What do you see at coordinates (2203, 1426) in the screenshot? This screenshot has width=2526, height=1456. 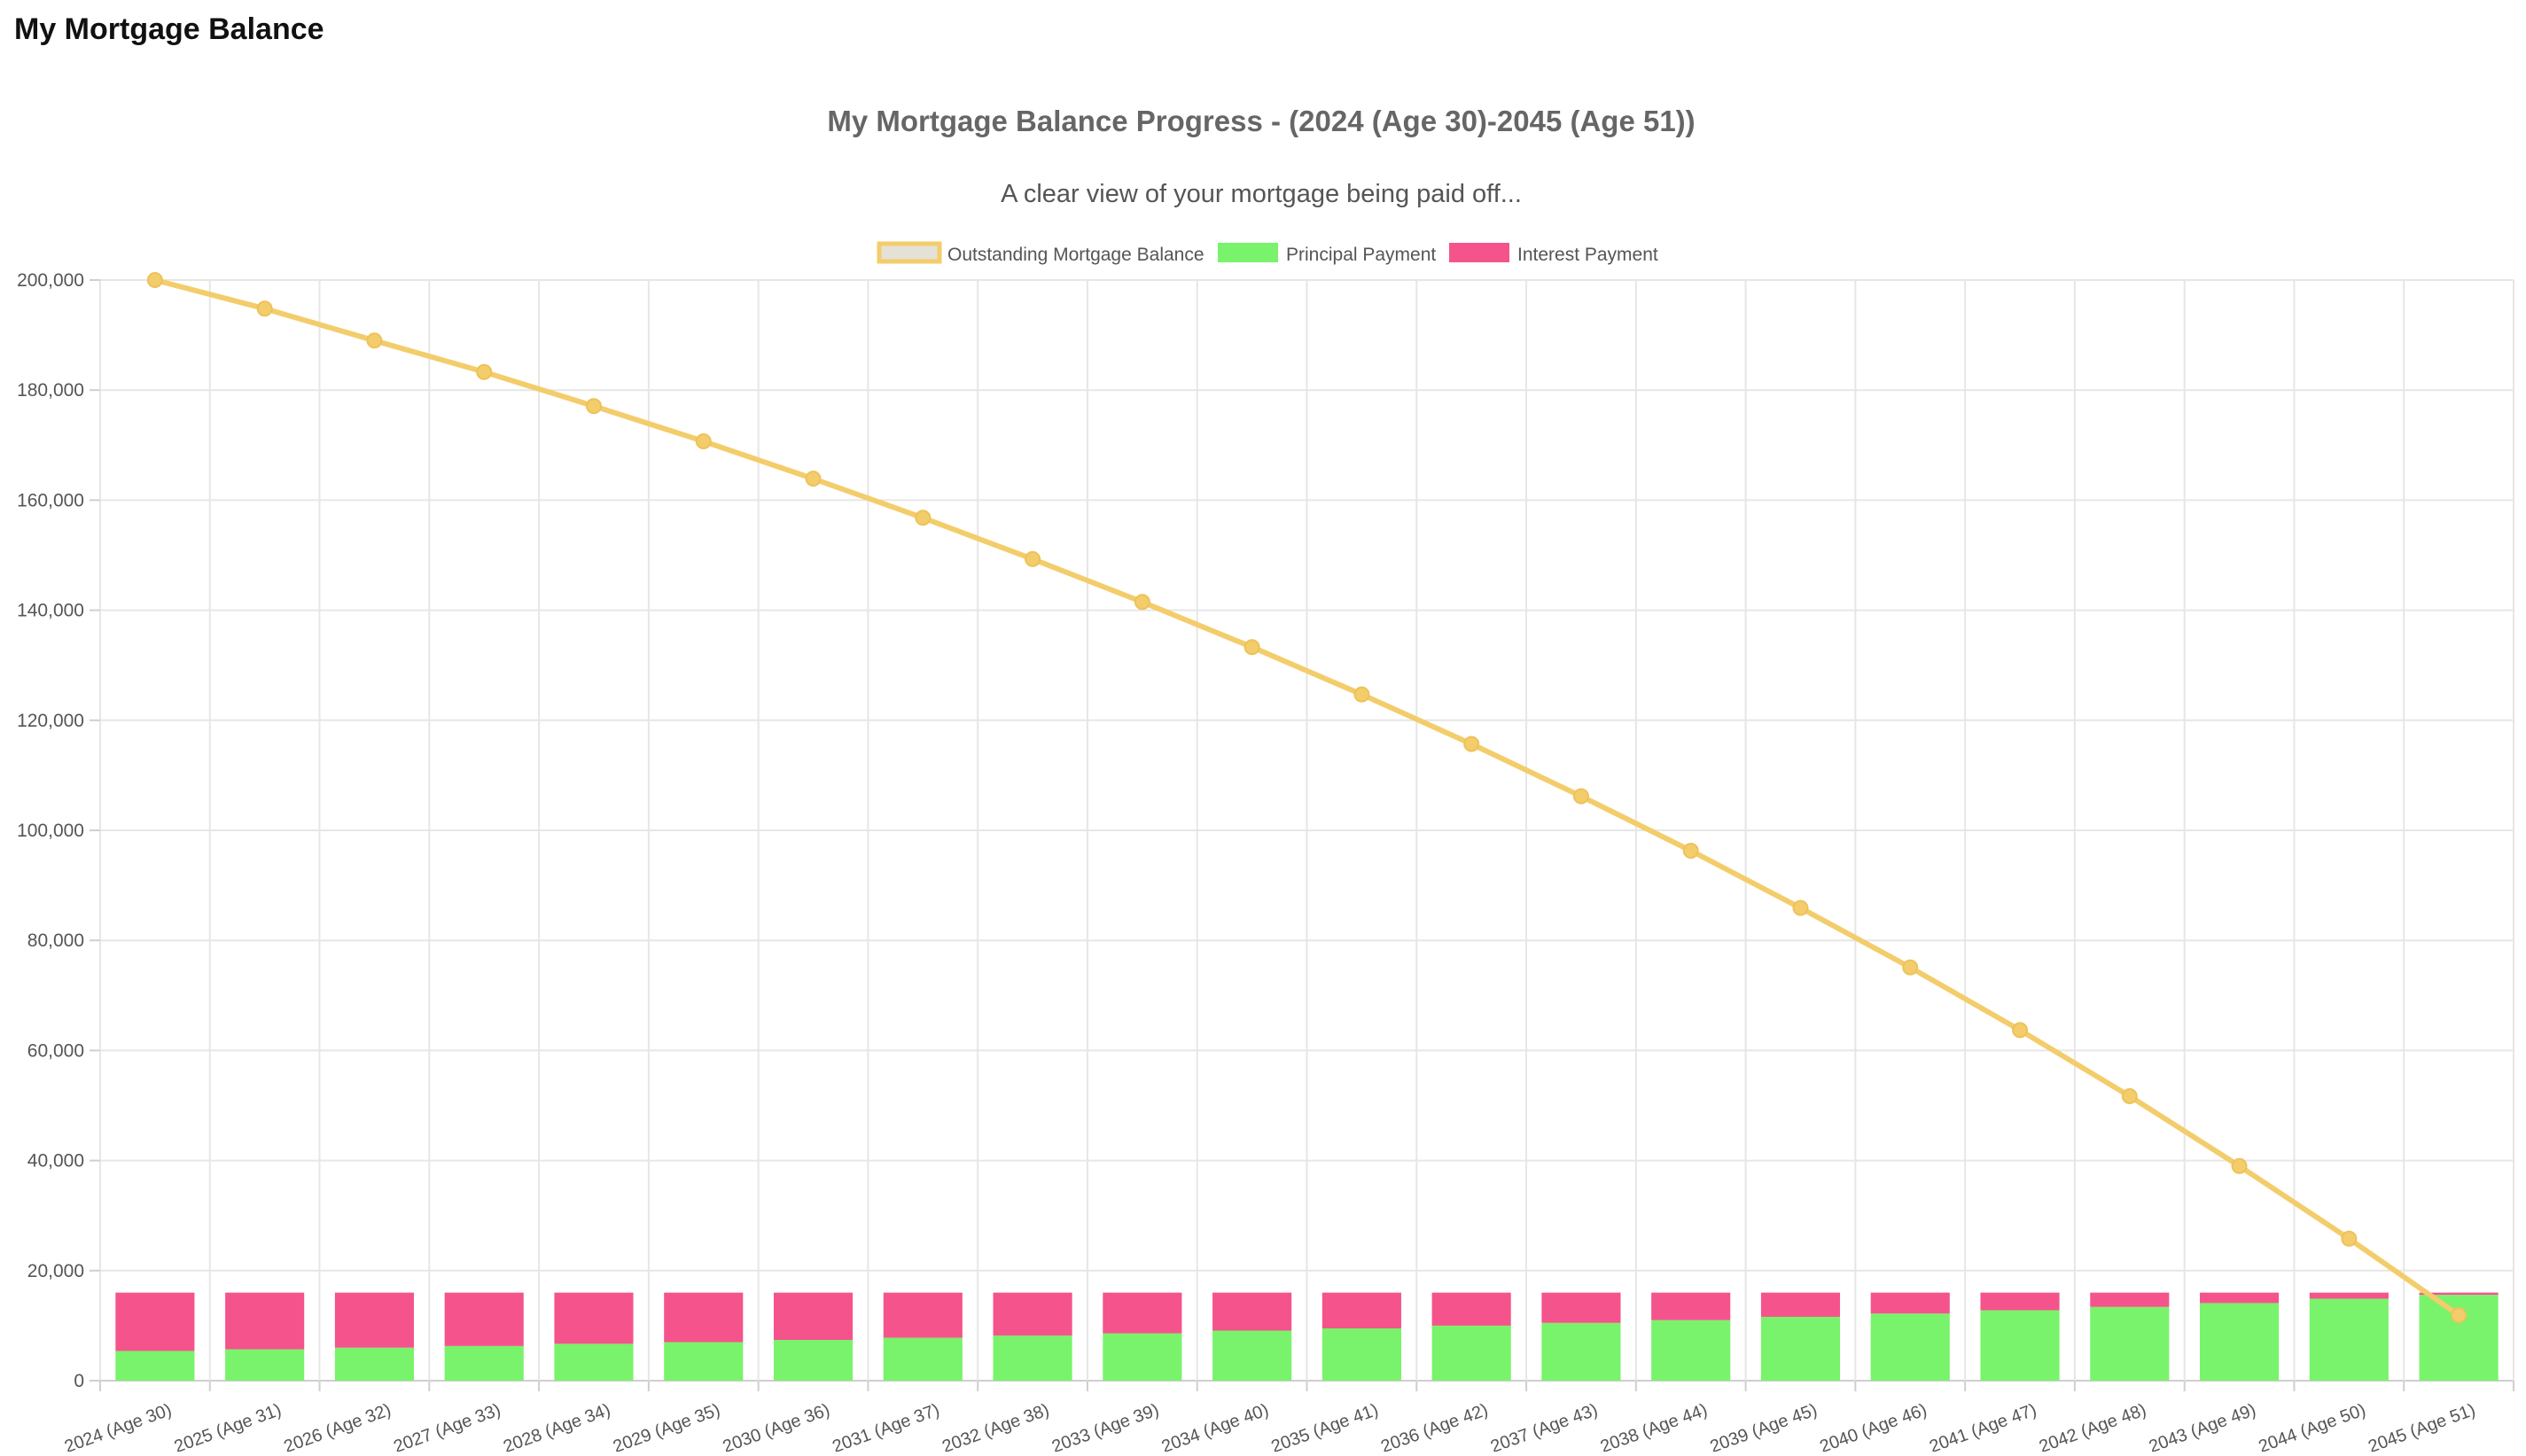 I see `x-tick-label: 2043 (Age 49)` at bounding box center [2203, 1426].